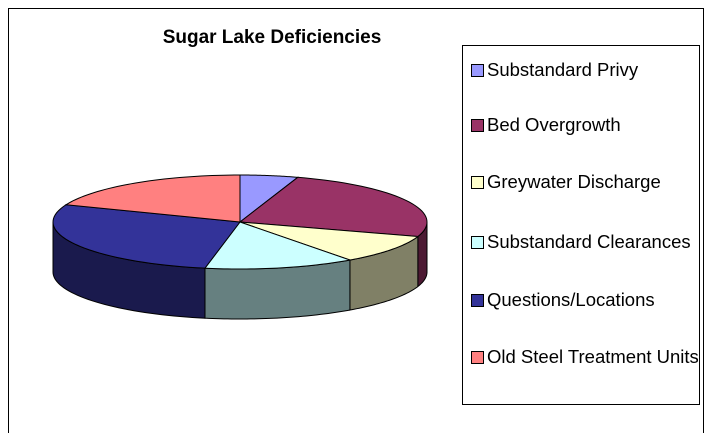  Describe the element at coordinates (554, 124) in the screenshot. I see `legend-label: Bed Overgrowth` at that location.